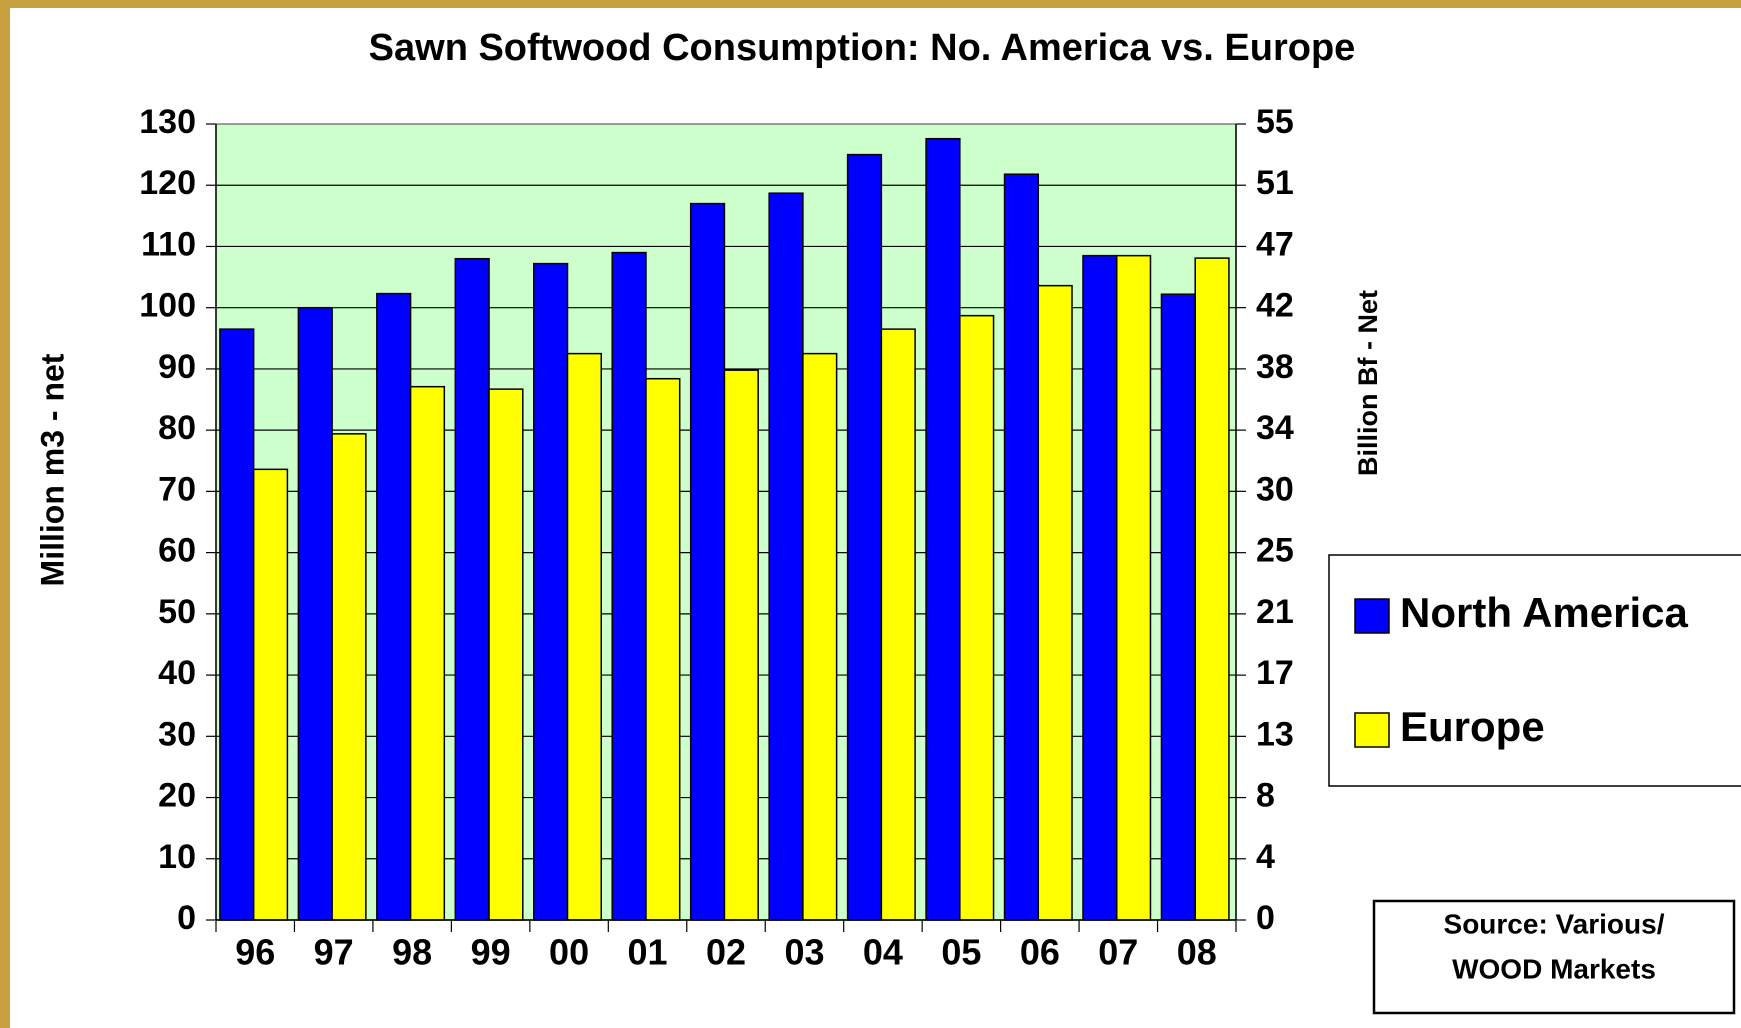 The width and height of the screenshot is (1741, 1028). What do you see at coordinates (1197, 952) in the screenshot?
I see `x-tick-label: 08` at bounding box center [1197, 952].